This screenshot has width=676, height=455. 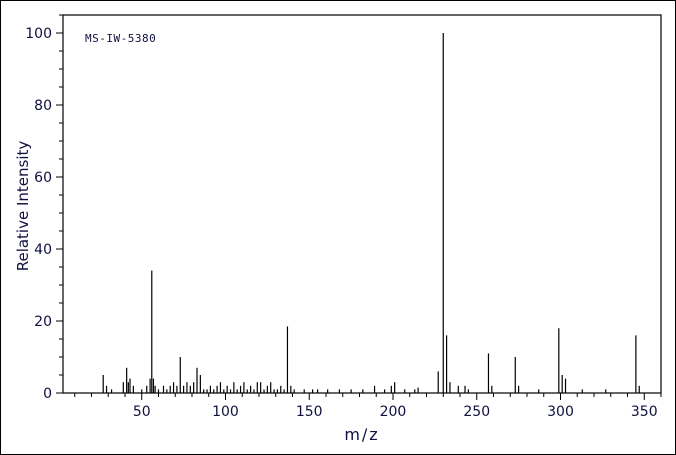 What do you see at coordinates (47, 394) in the screenshot?
I see `y-tick-label: 0` at bounding box center [47, 394].